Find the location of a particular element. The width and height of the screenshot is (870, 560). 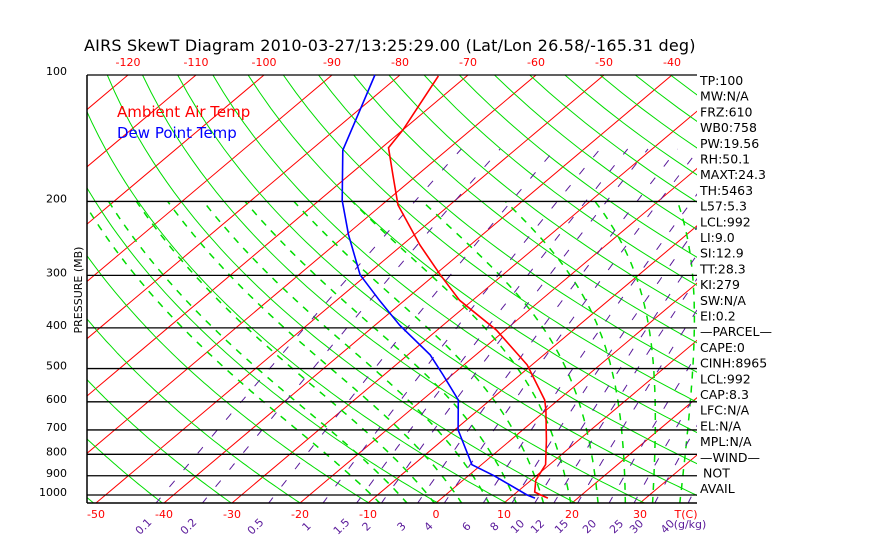

mixing-ratio-label: 3 is located at coordinates (402, 527).